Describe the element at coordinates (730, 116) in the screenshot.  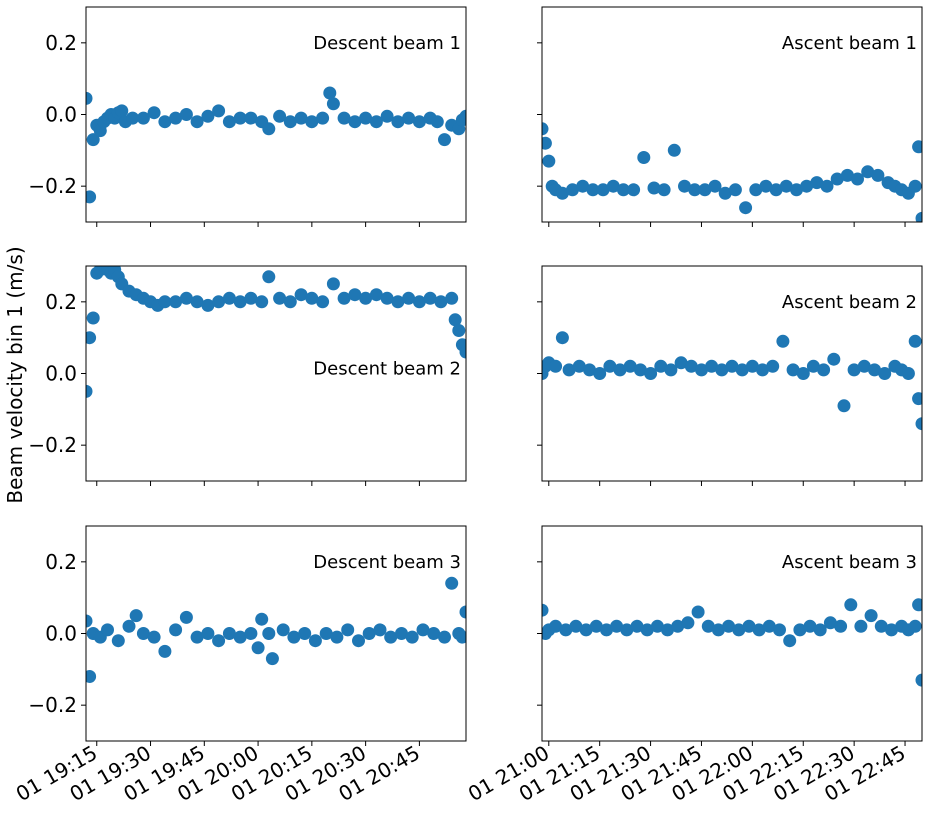
I see `subplot-ascent-1: Ascent beam 1` at that location.